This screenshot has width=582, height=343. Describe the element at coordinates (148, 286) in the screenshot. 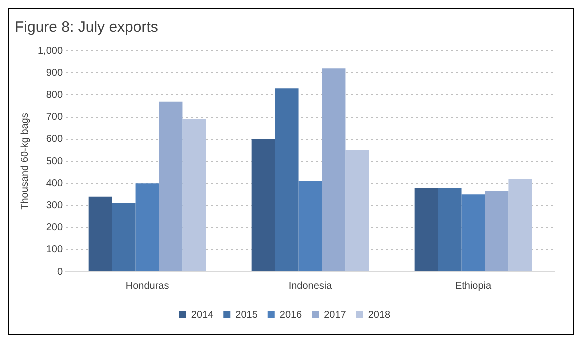

I see `x-tick-label: Honduras` at that location.